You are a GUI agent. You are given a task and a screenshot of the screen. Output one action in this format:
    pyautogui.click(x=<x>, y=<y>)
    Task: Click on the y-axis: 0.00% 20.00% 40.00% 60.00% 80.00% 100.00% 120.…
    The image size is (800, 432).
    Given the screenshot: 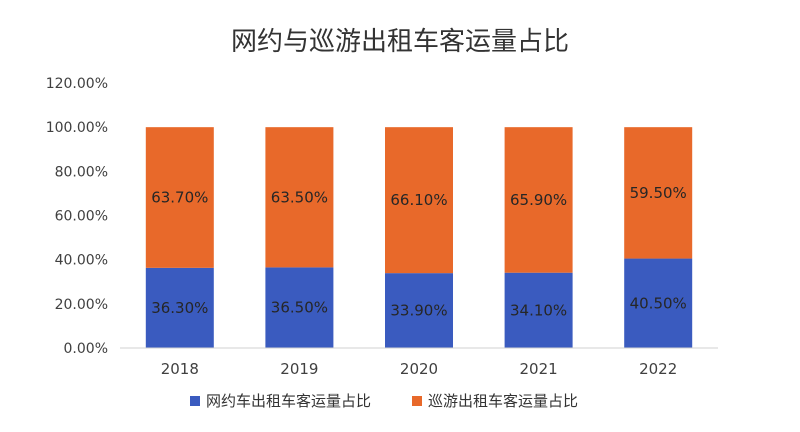 What is the action you would take?
    pyautogui.click(x=77, y=216)
    